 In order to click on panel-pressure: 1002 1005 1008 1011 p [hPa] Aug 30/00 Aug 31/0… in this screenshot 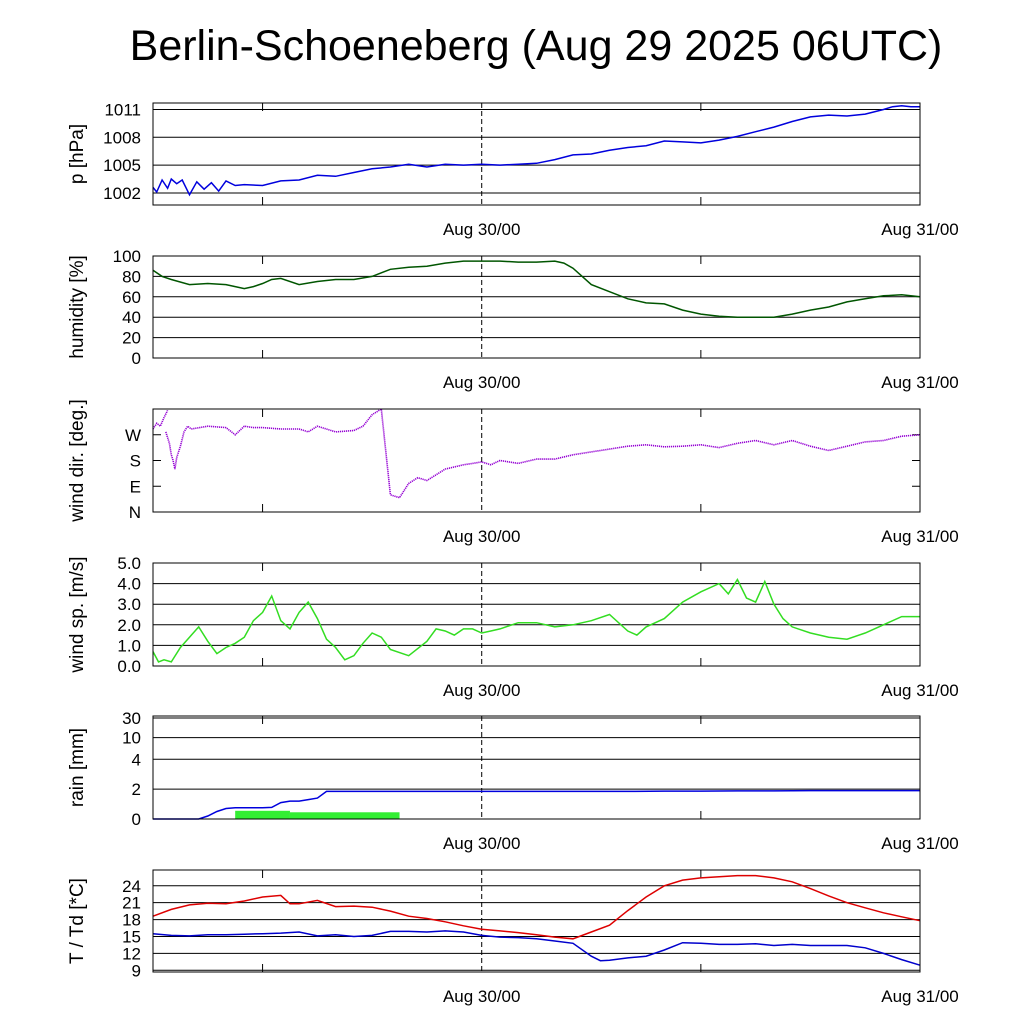, I will do `click(513, 169)`.